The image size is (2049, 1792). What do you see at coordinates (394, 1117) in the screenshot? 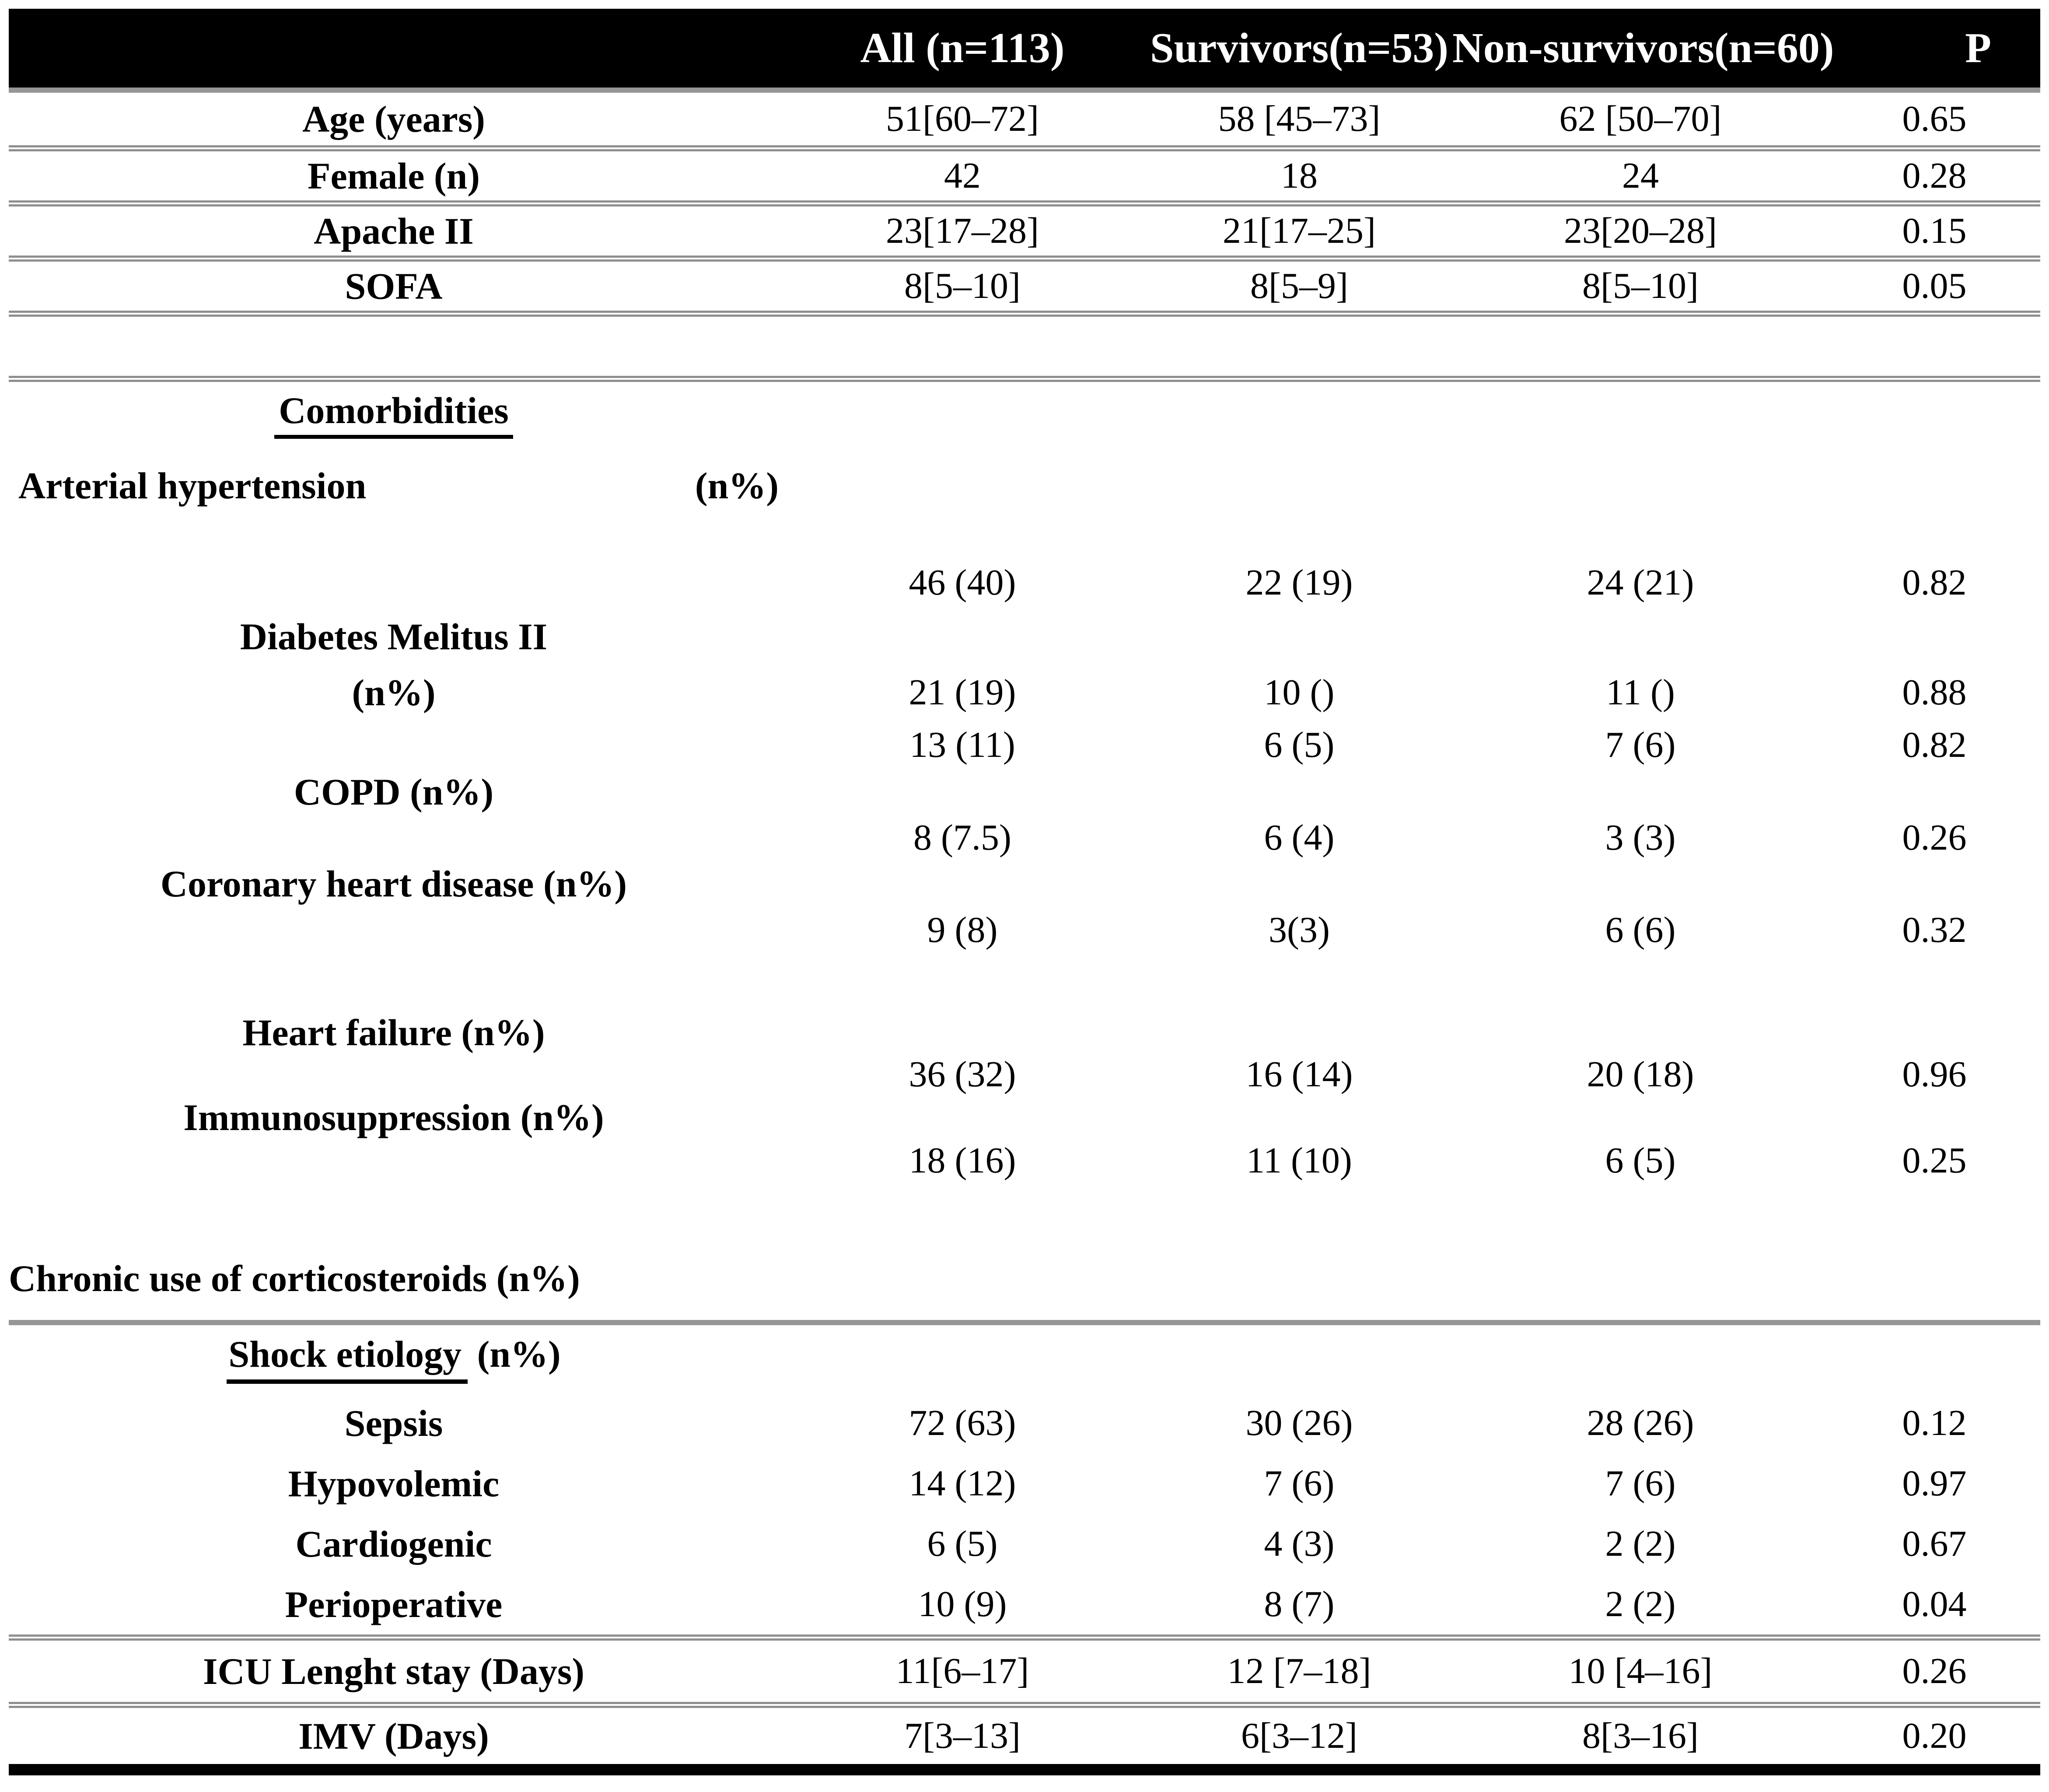
I see `row-label: Immunosuppression (n%)` at bounding box center [394, 1117].